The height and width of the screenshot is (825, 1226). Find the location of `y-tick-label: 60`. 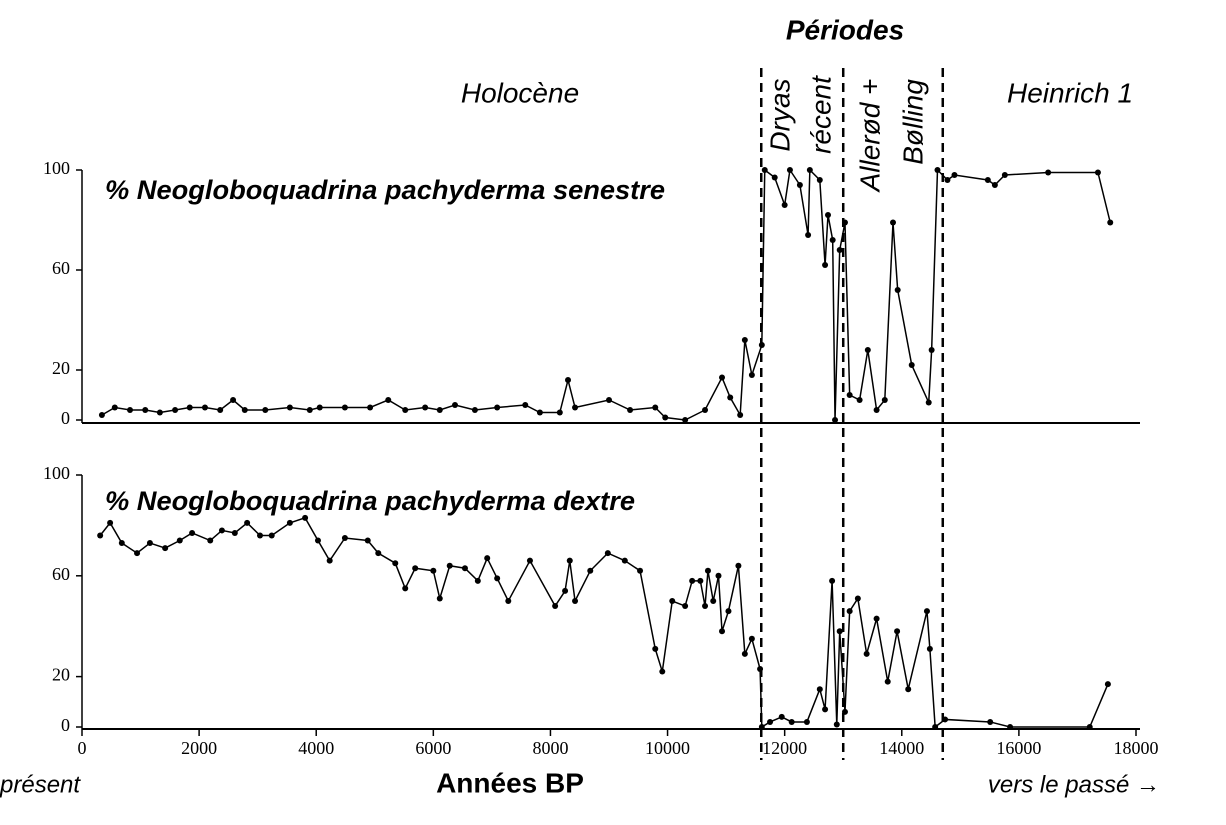

y-tick-label: 60 is located at coordinates (61, 574).